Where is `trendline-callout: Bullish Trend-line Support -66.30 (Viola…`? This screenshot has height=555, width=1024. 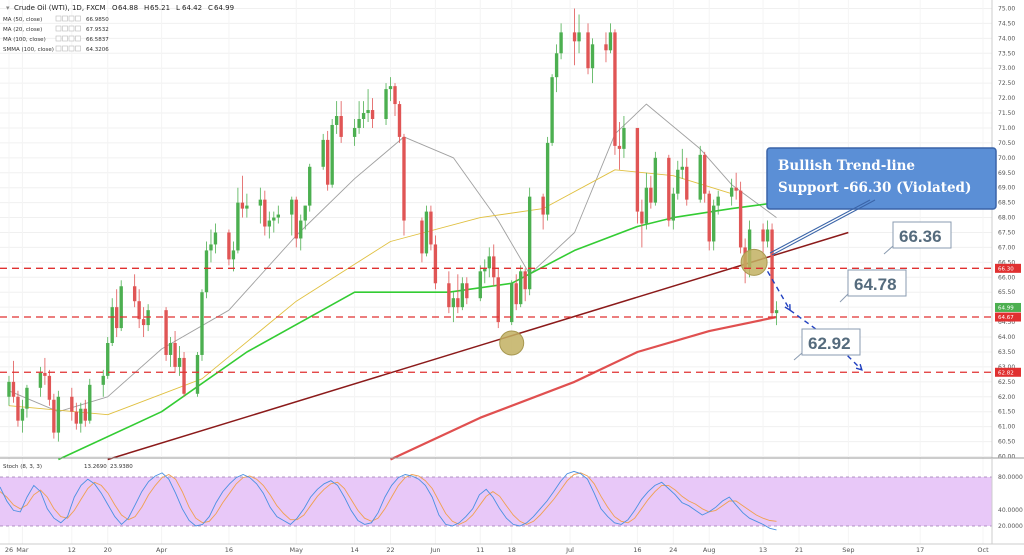 trendline-callout: Bullish Trend-line Support -66.30 (Viola… is located at coordinates (881, 201).